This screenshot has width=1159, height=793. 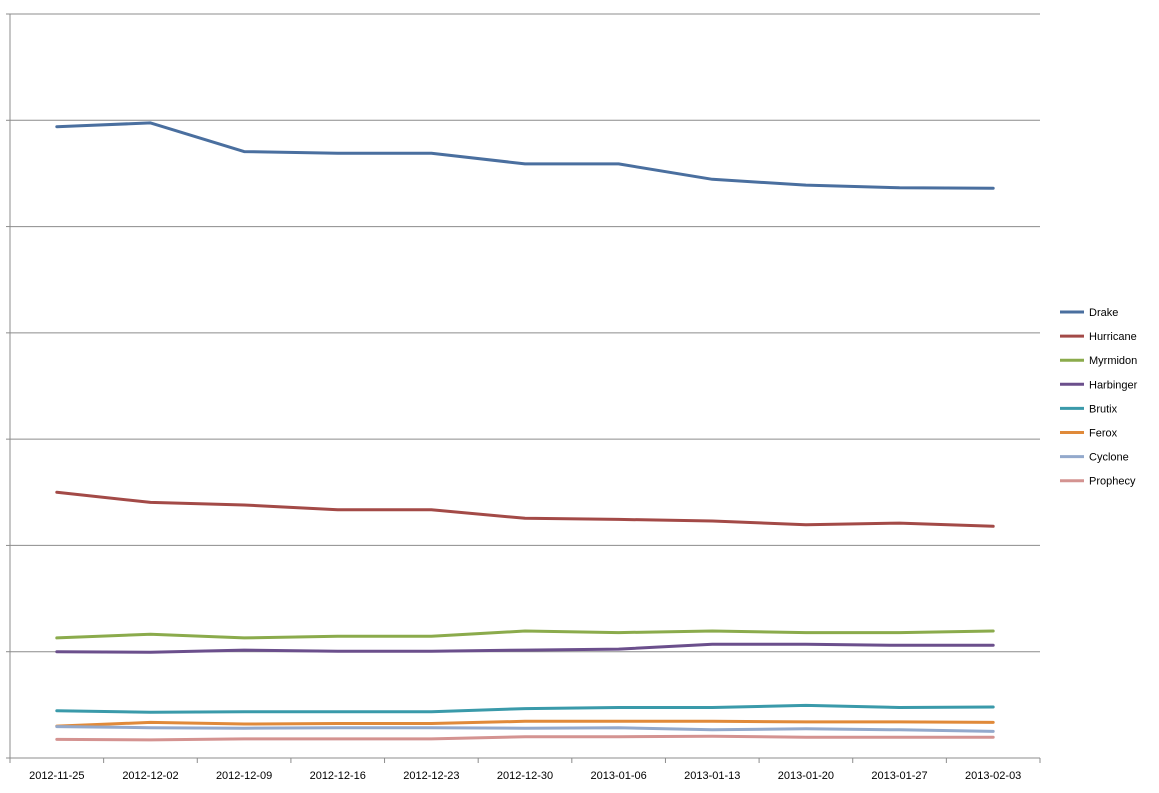 What do you see at coordinates (525, 509) in the screenshot?
I see `series-line-hurricane` at bounding box center [525, 509].